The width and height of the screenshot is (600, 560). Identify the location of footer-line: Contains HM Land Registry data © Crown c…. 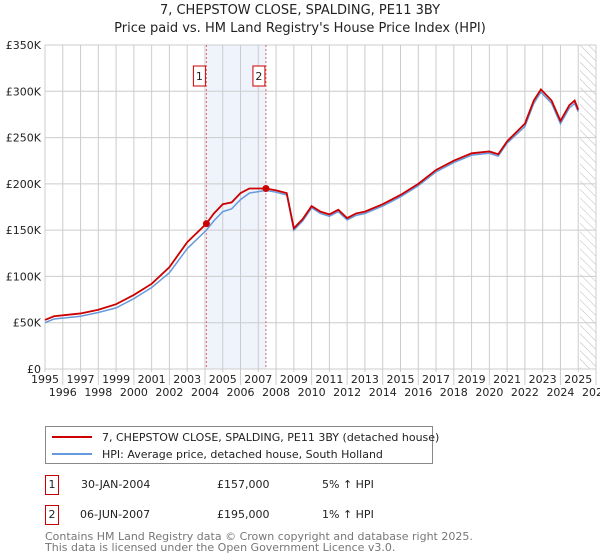
(259, 536).